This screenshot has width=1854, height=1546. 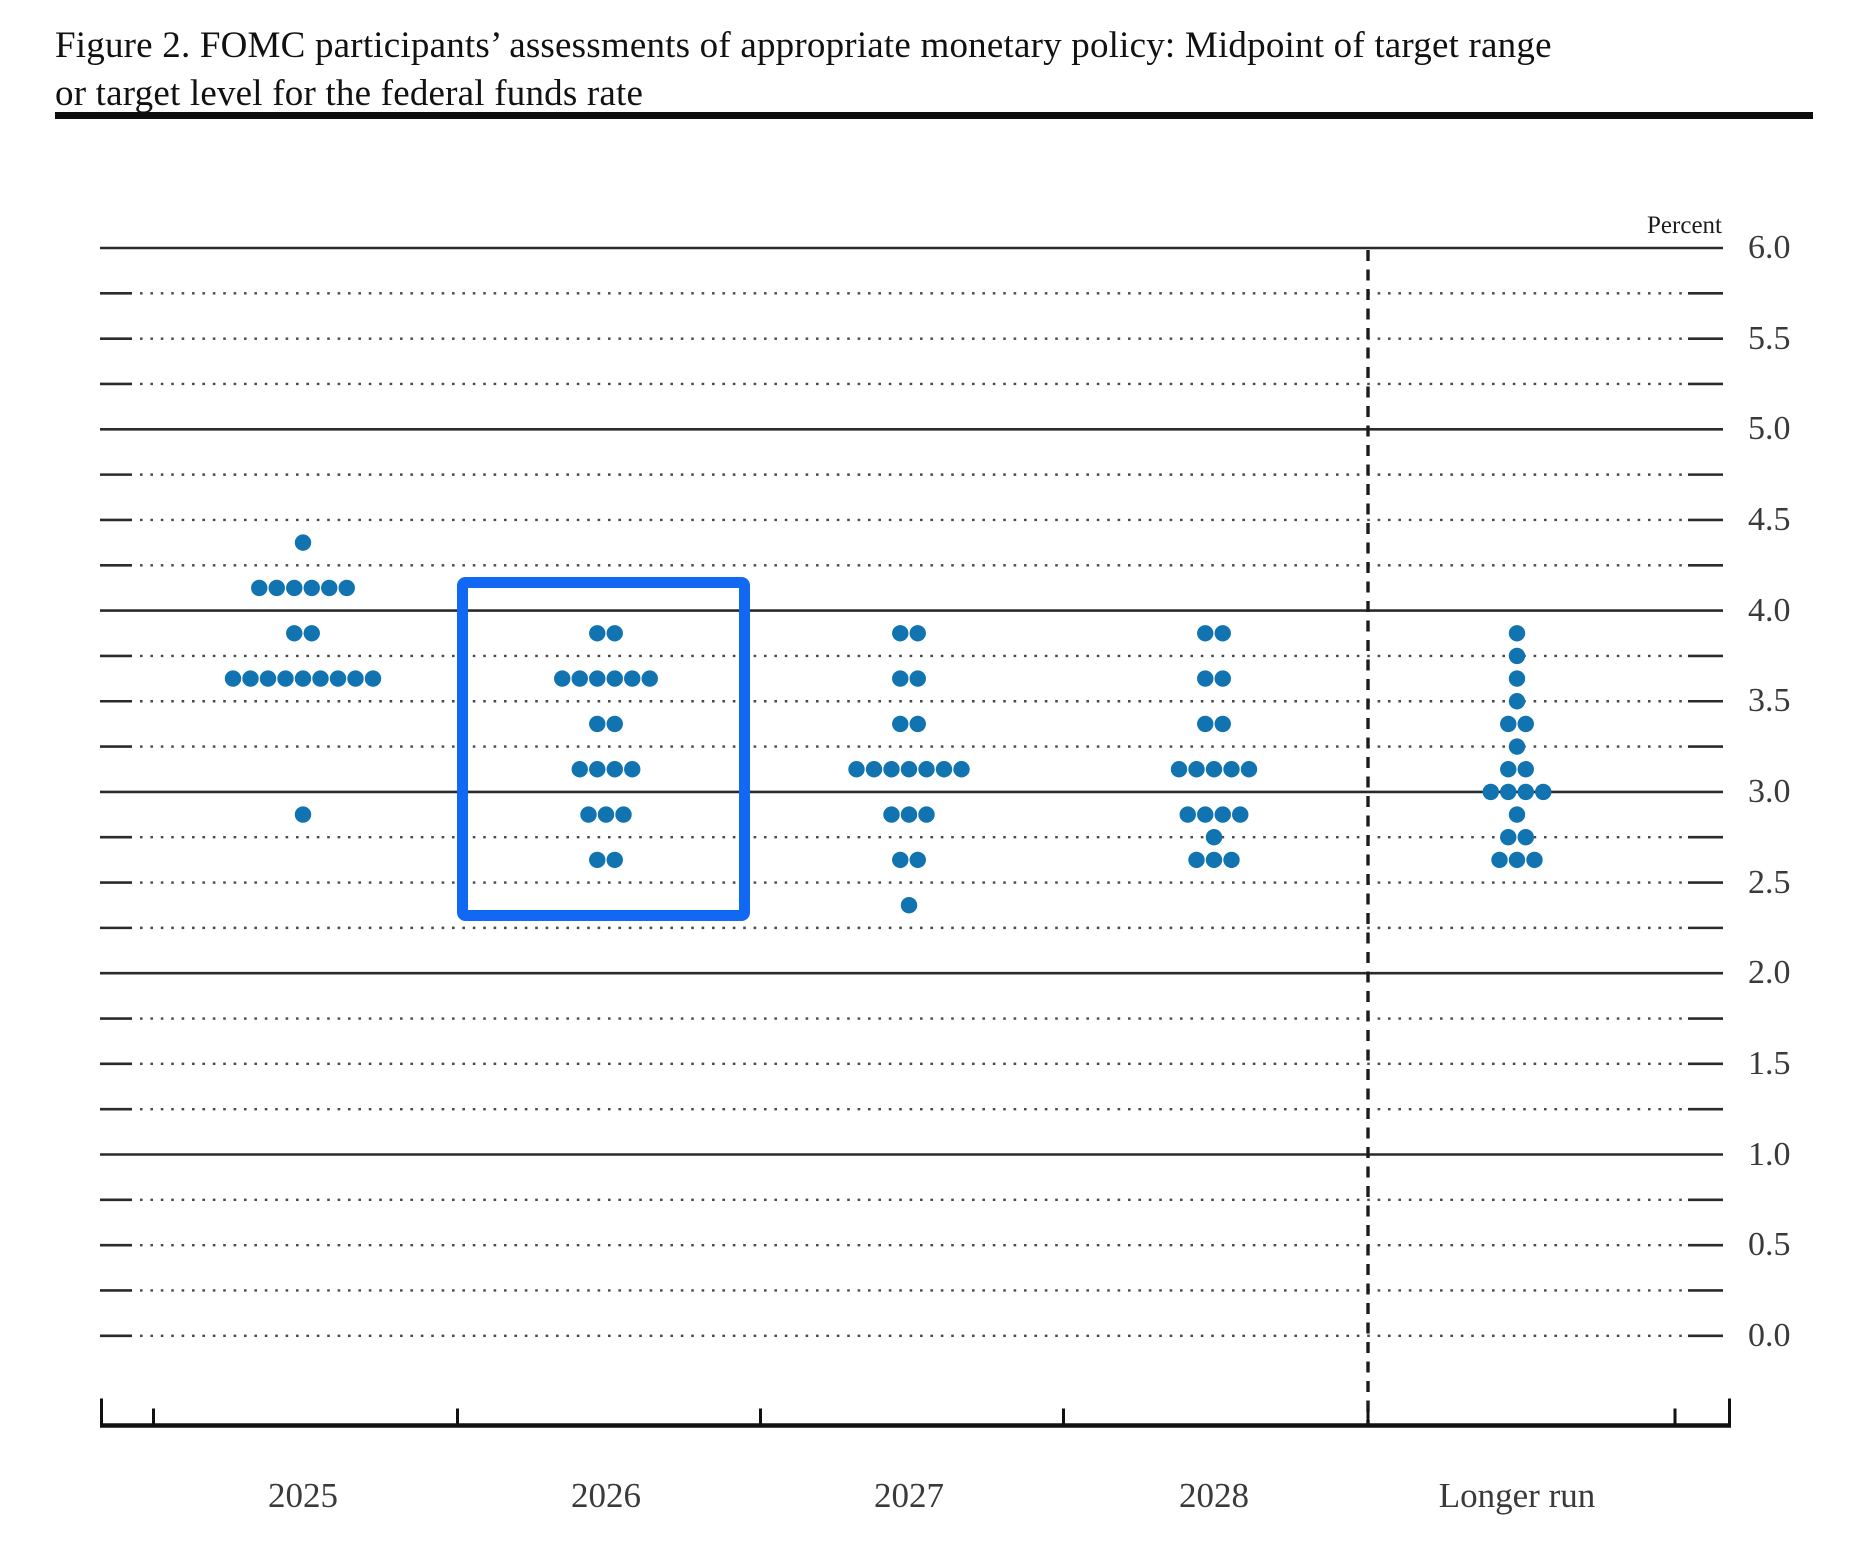 I want to click on projection-dot-longer-run-3.25, so click(x=1517, y=746).